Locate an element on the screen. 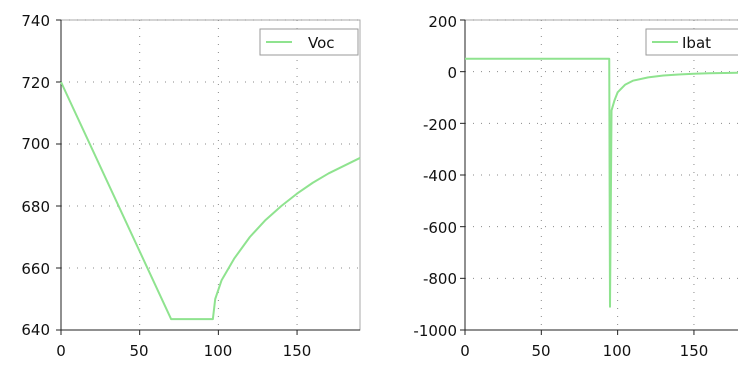 This screenshot has height=370, width=738. ibat-y-tick-label: -800 is located at coordinates (440, 279).